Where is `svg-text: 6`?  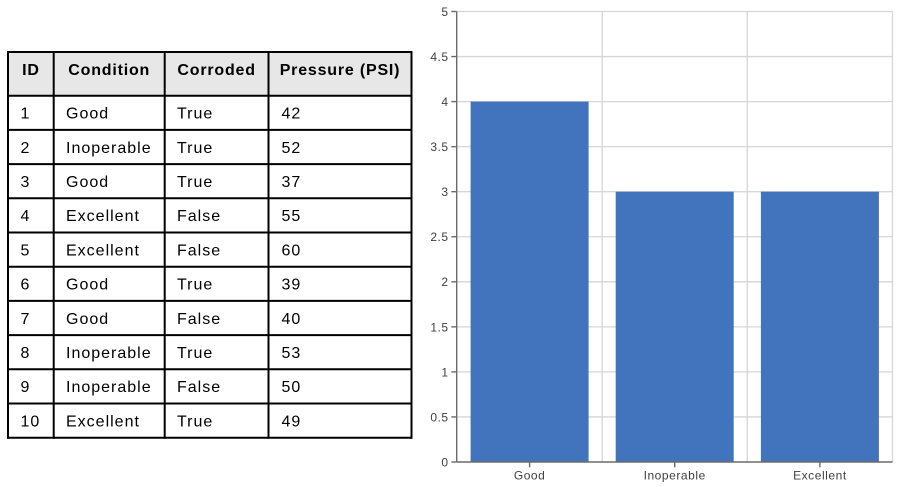
svg-text: 6 is located at coordinates (26, 285).